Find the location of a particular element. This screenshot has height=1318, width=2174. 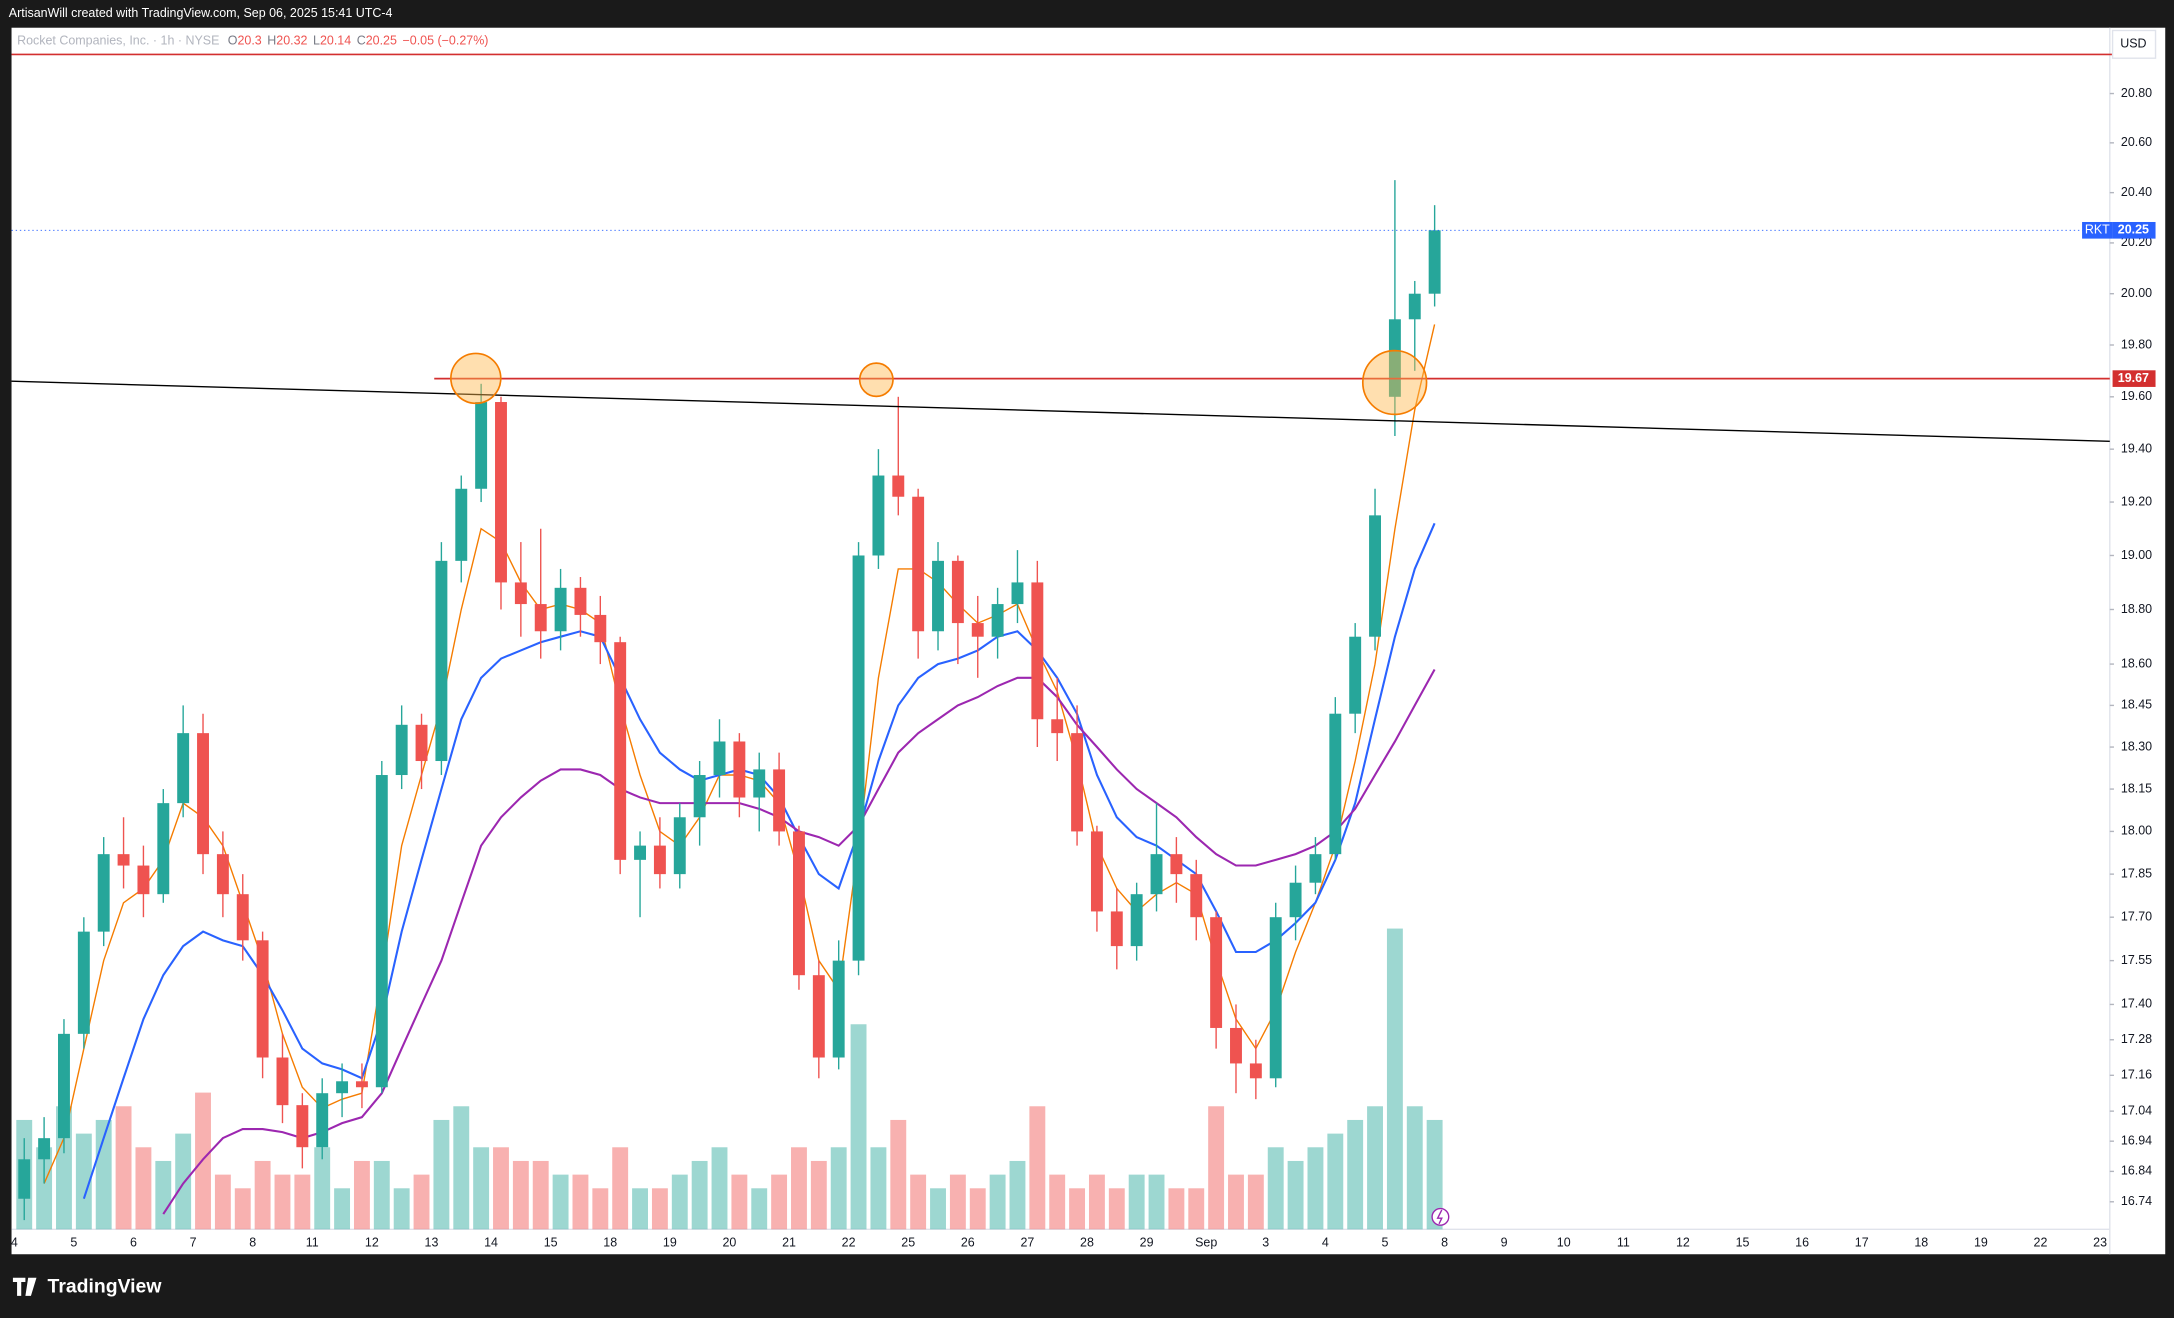

events-bolt is located at coordinates (1439, 1217).